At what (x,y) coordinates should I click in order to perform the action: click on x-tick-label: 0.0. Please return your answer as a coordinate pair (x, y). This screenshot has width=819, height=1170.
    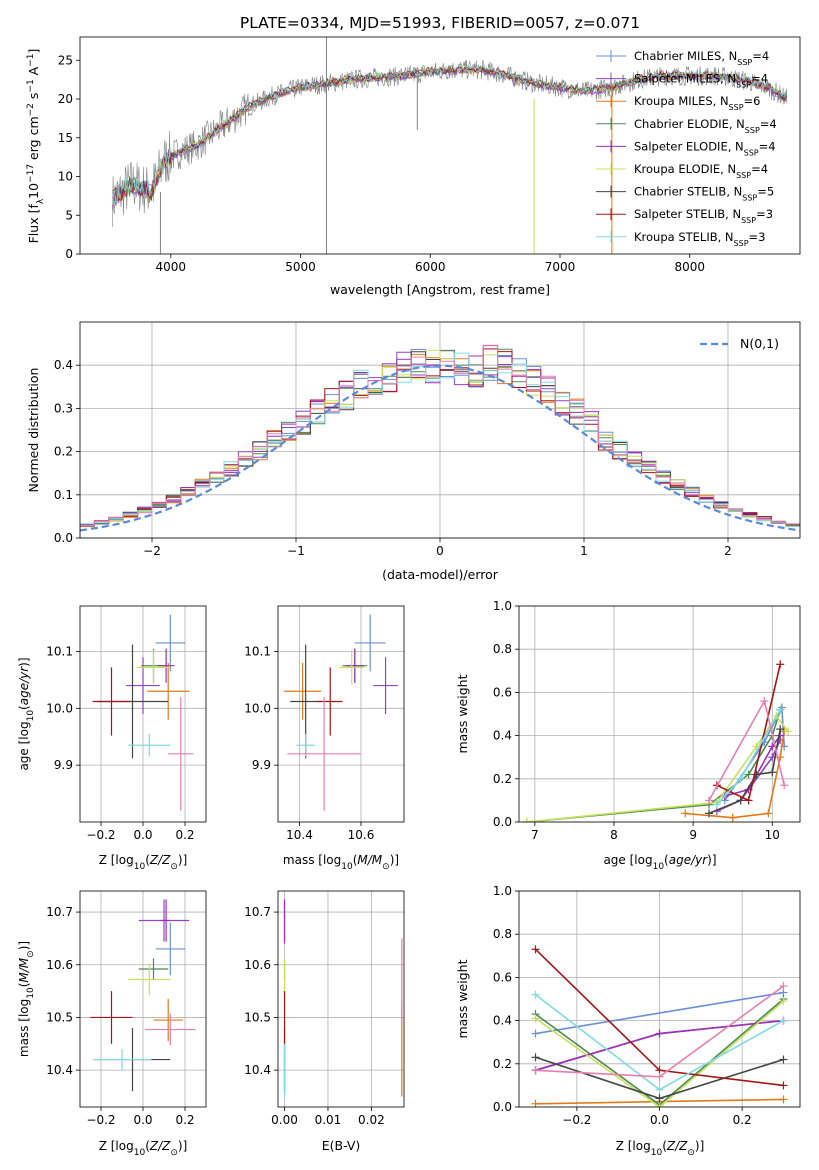
    Looking at the image, I should click on (142, 1120).